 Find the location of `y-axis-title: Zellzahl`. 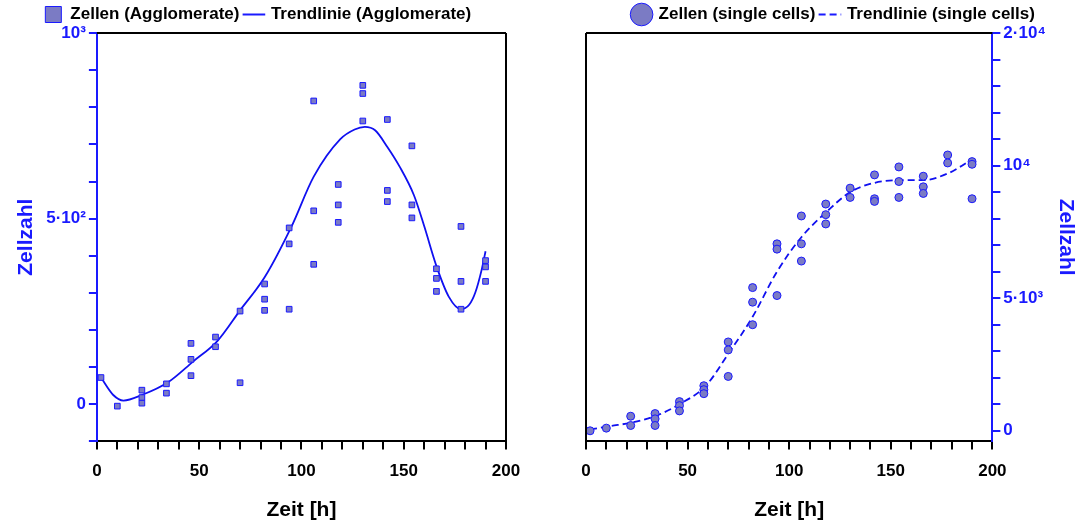

y-axis-title: Zellzahl is located at coordinates (25, 237).